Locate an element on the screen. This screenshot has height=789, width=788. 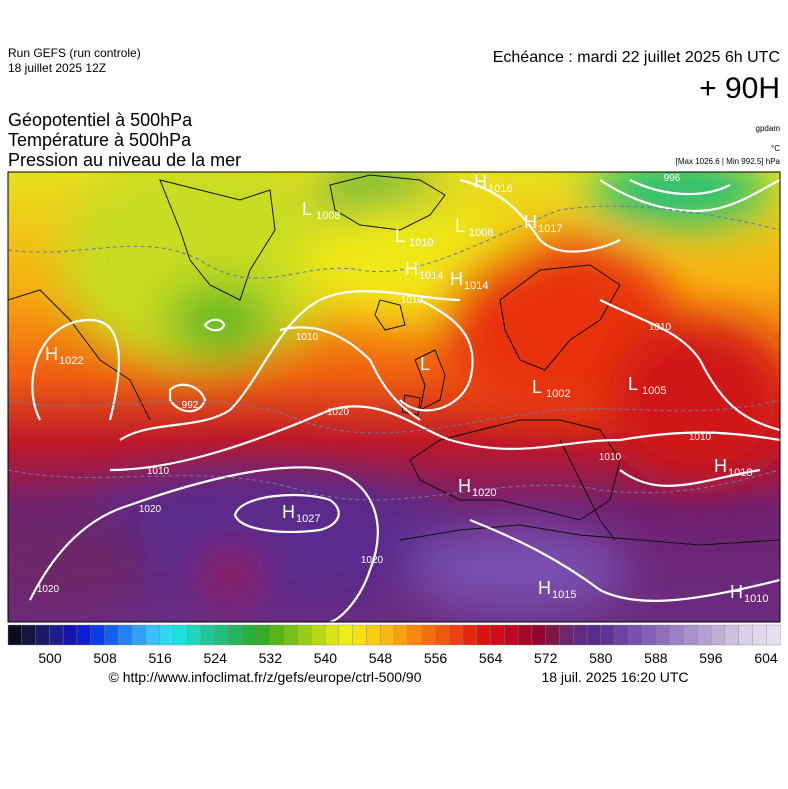
colorbar-tick-label: 572 is located at coordinates (546, 658).